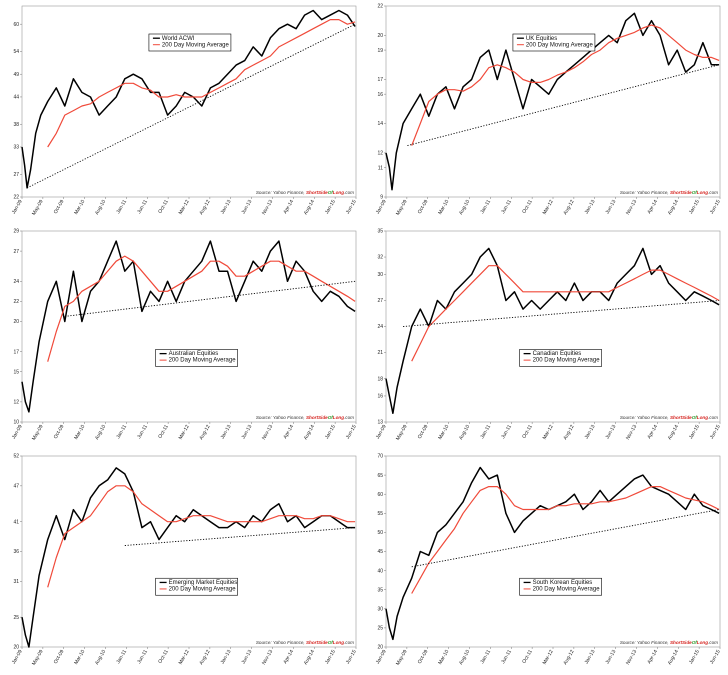 Image resolution: width=728 pixels, height=675 pixels. Describe the element at coordinates (380, 514) in the screenshot. I see `y-tick-label: 55` at that location.